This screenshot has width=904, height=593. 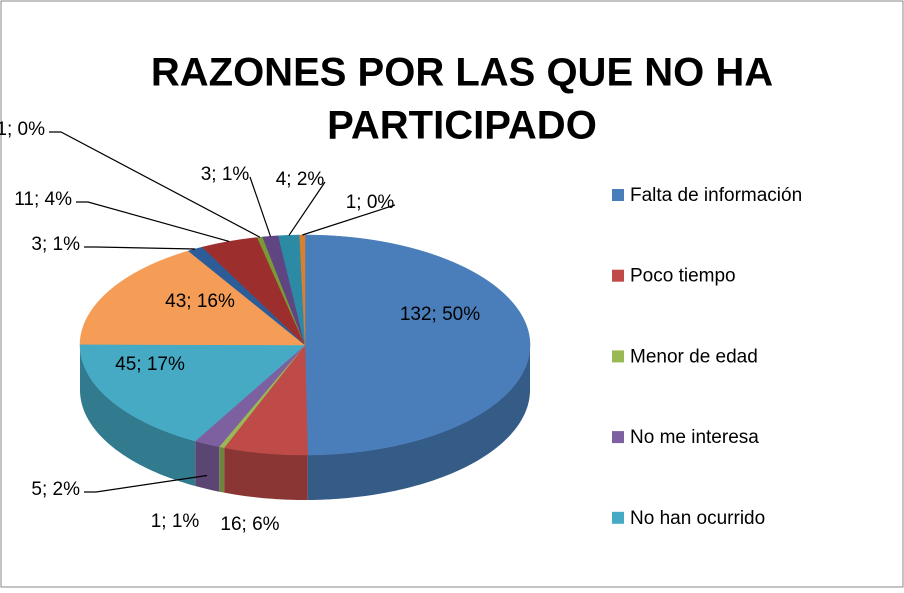 I want to click on legend-label: No me interesa, so click(x=694, y=437).